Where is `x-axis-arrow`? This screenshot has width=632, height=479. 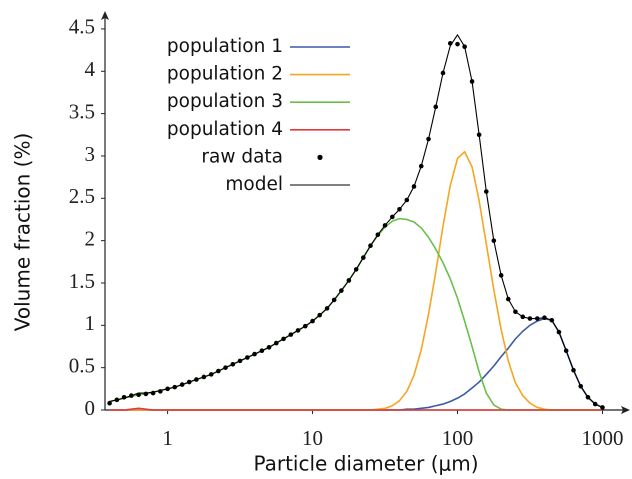
x-axis-arrow is located at coordinates (625, 410).